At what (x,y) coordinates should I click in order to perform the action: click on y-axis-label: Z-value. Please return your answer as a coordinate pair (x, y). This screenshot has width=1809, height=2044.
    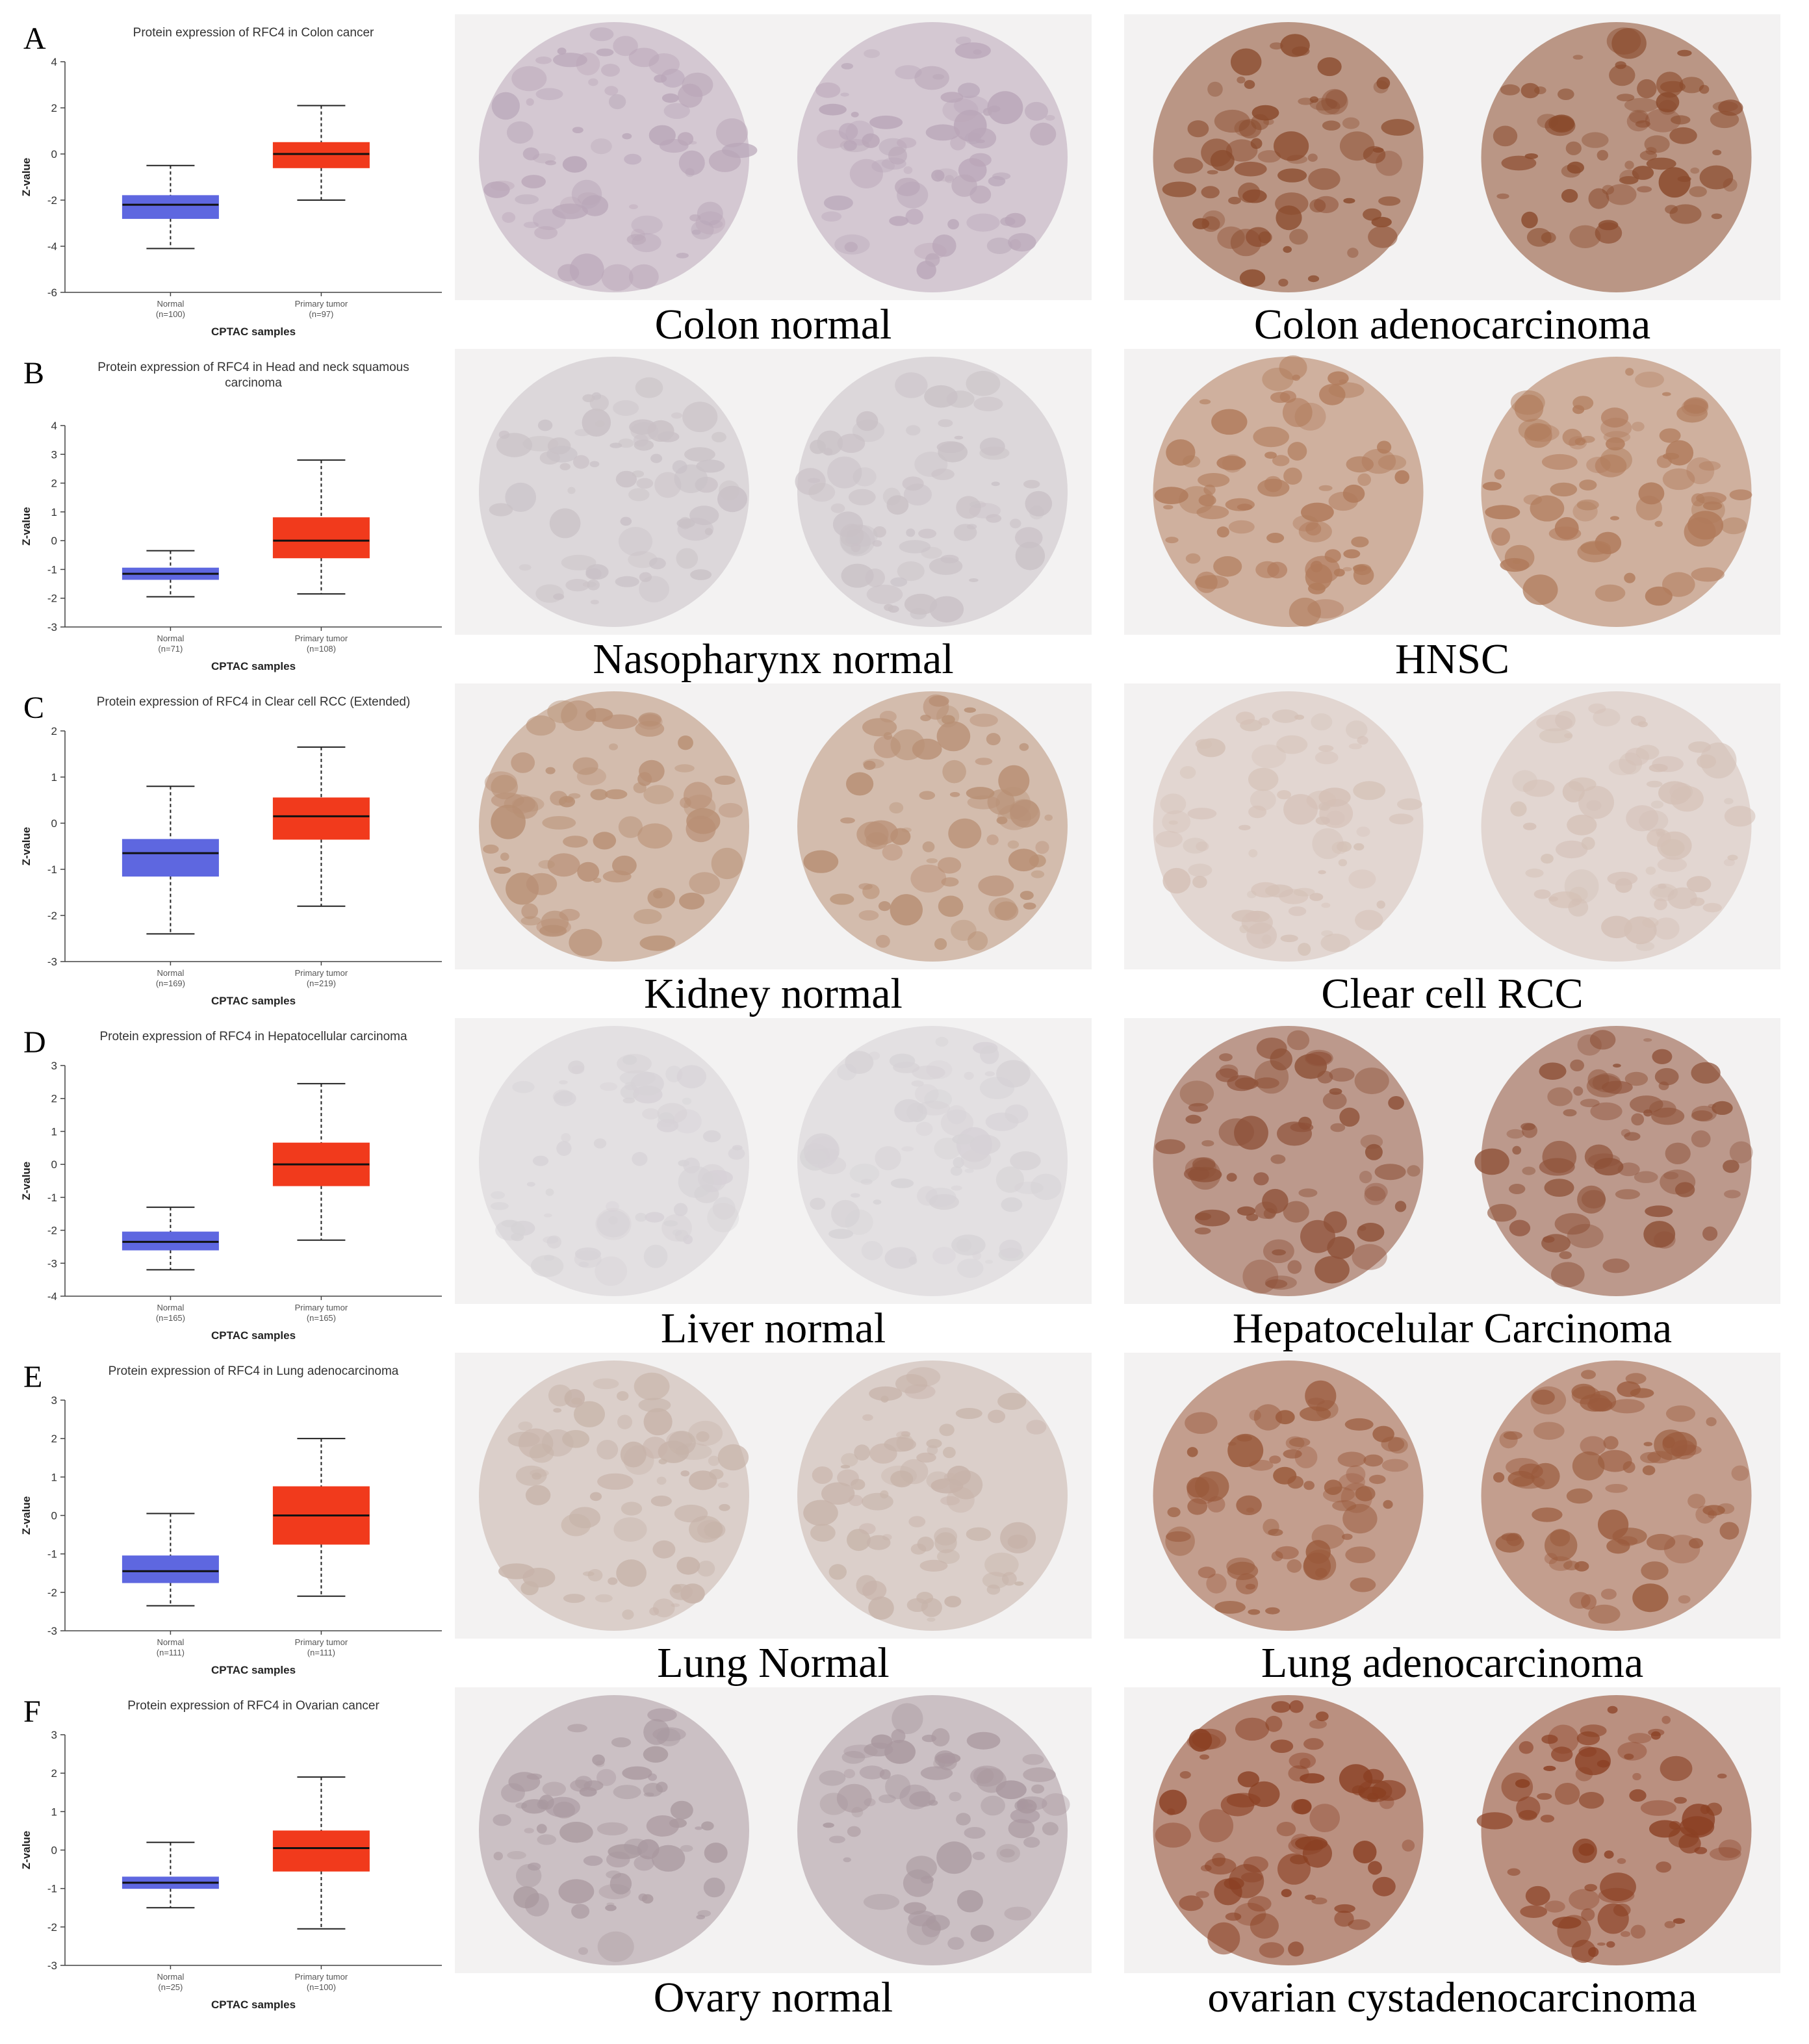
    Looking at the image, I should click on (26, 526).